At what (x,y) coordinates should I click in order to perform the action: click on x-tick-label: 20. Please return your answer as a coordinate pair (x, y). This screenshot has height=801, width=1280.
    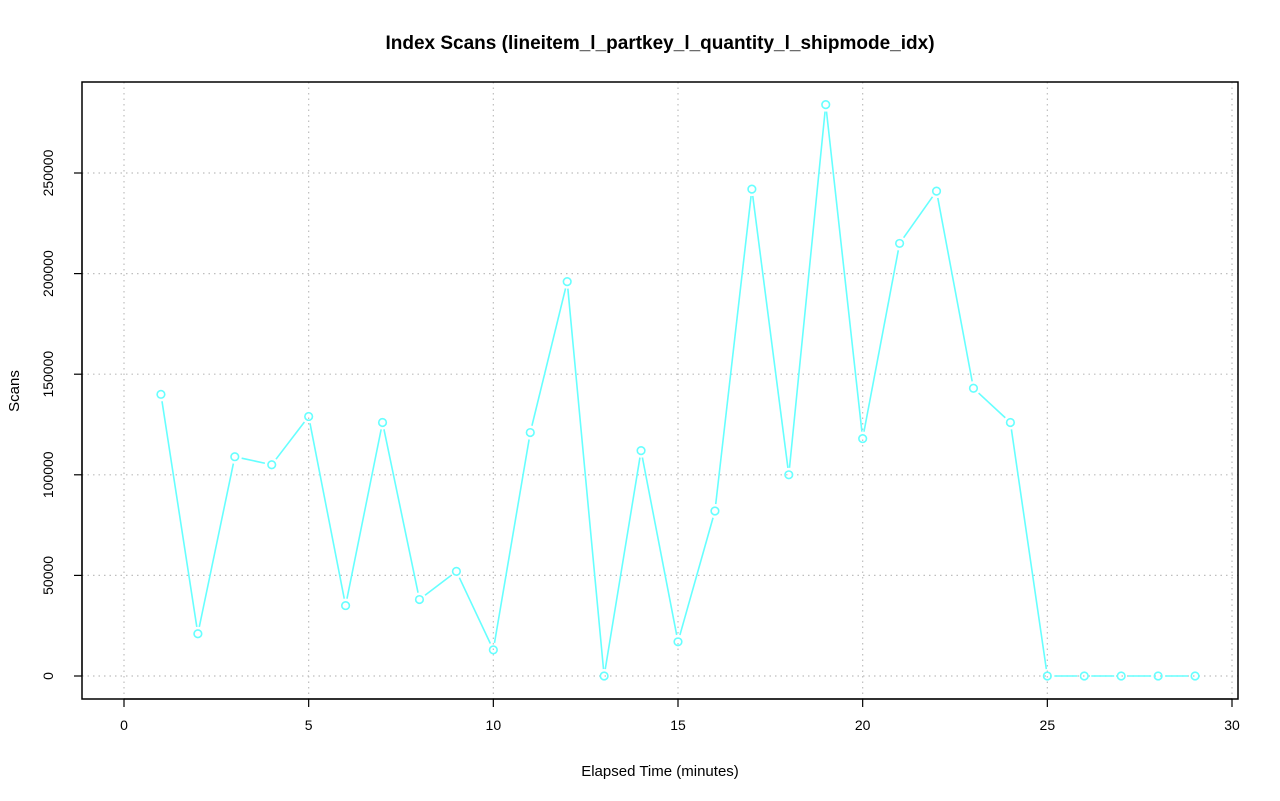
    Looking at the image, I should click on (863, 725).